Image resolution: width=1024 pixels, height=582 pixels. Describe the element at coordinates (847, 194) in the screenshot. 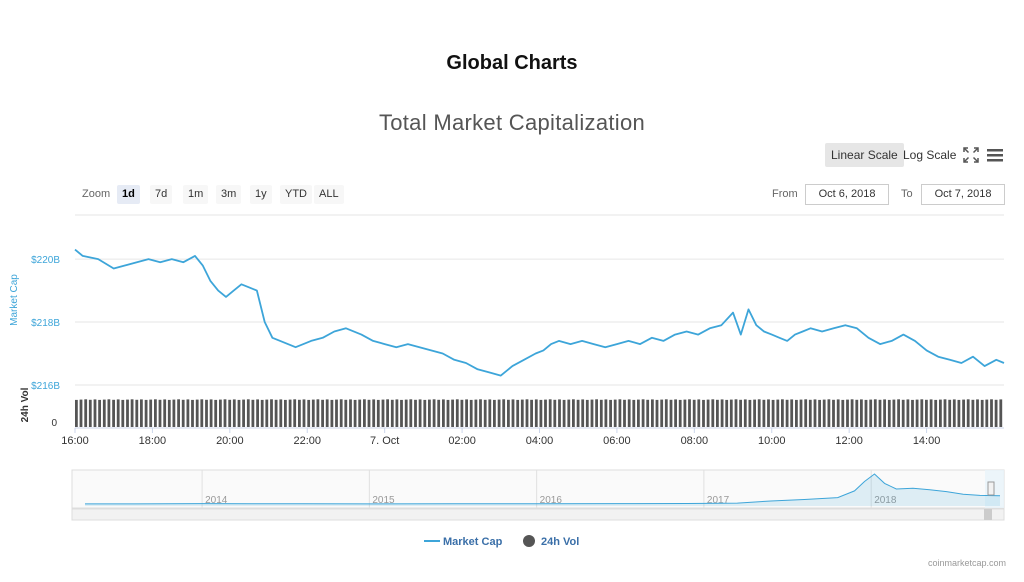

I see `from-date-input: Oct 6, 2018` at that location.